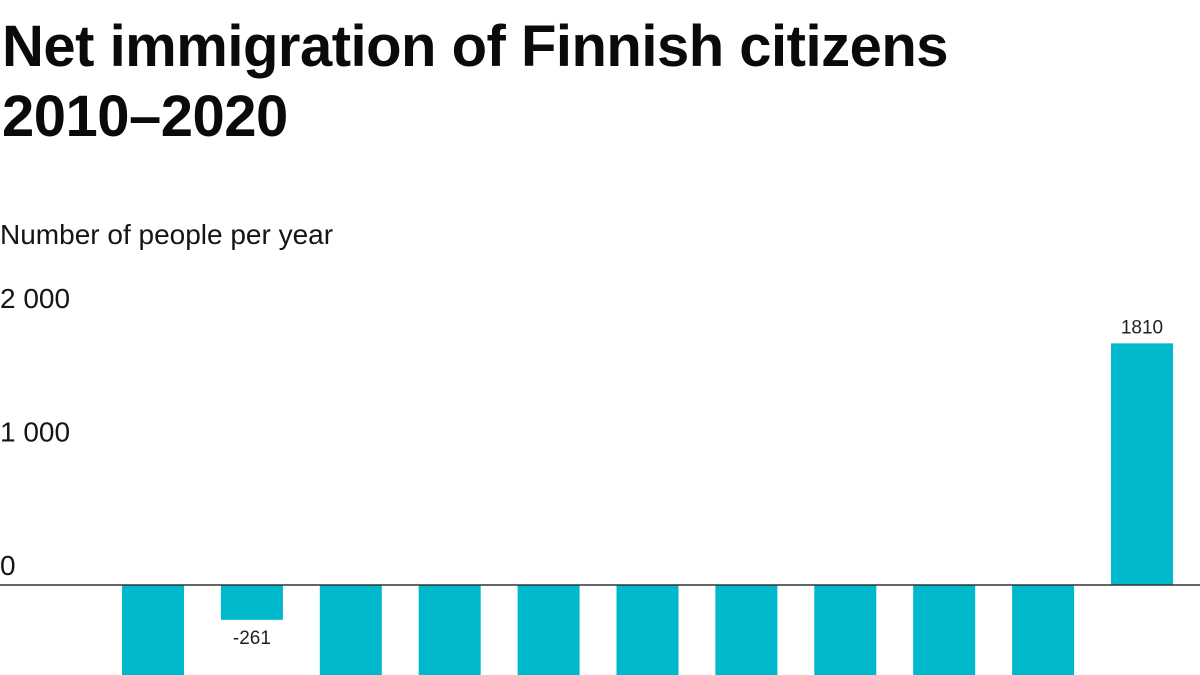  Describe the element at coordinates (746, 630) in the screenshot. I see `bar-2016` at that location.